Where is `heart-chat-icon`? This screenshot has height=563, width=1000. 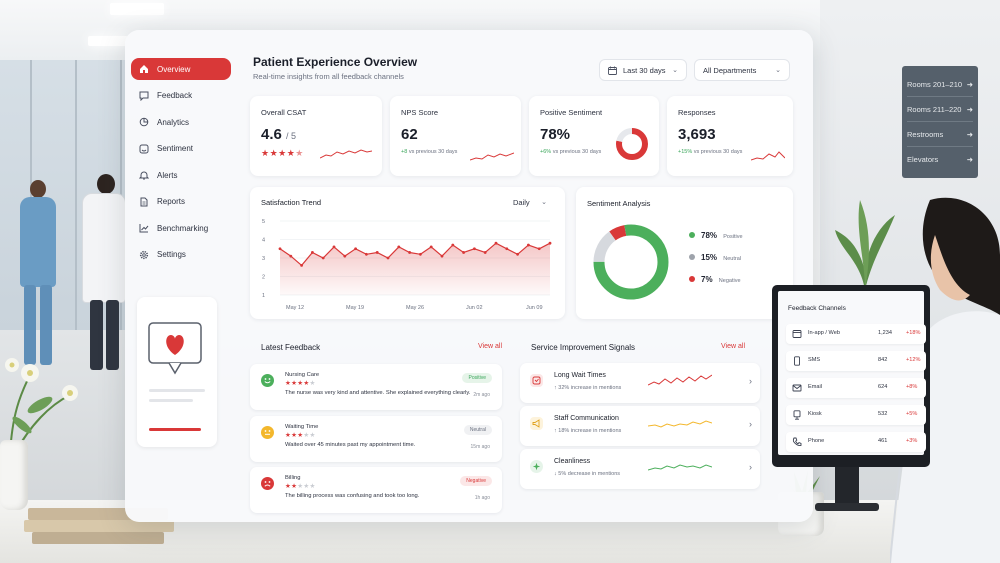
heart-chat-icon is located at coordinates (176, 376).